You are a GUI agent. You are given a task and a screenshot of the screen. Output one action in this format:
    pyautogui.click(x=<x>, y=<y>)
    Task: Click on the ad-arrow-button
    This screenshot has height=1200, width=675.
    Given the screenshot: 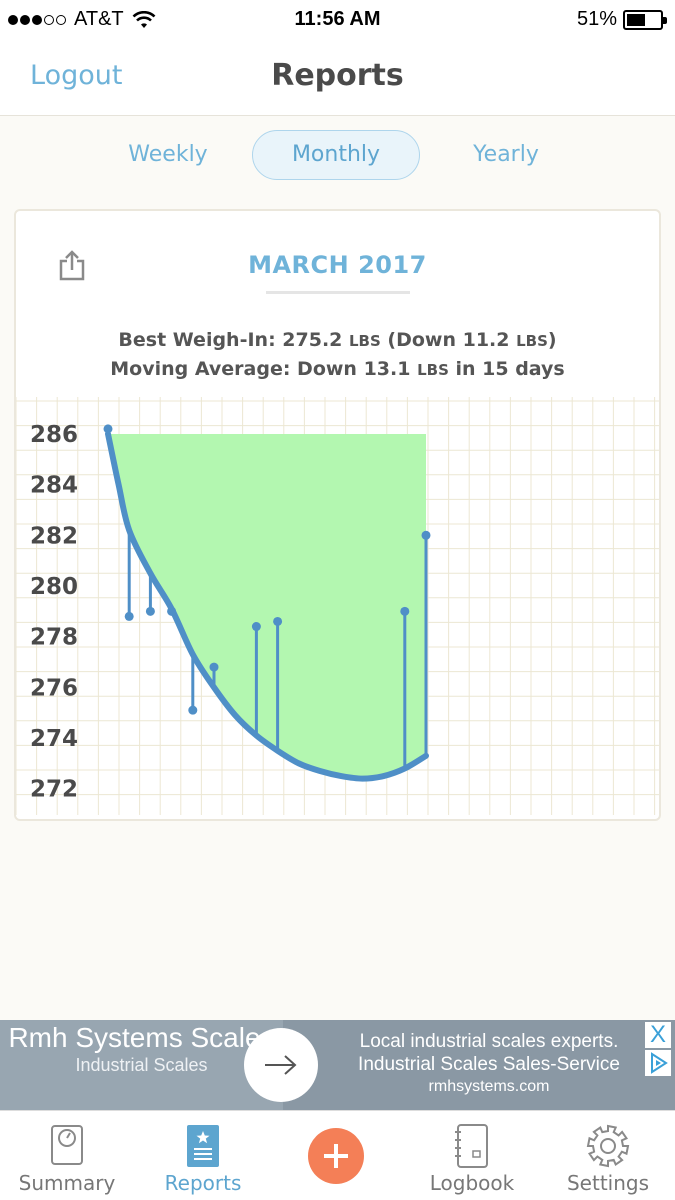 What is the action you would take?
    pyautogui.click(x=281, y=1065)
    